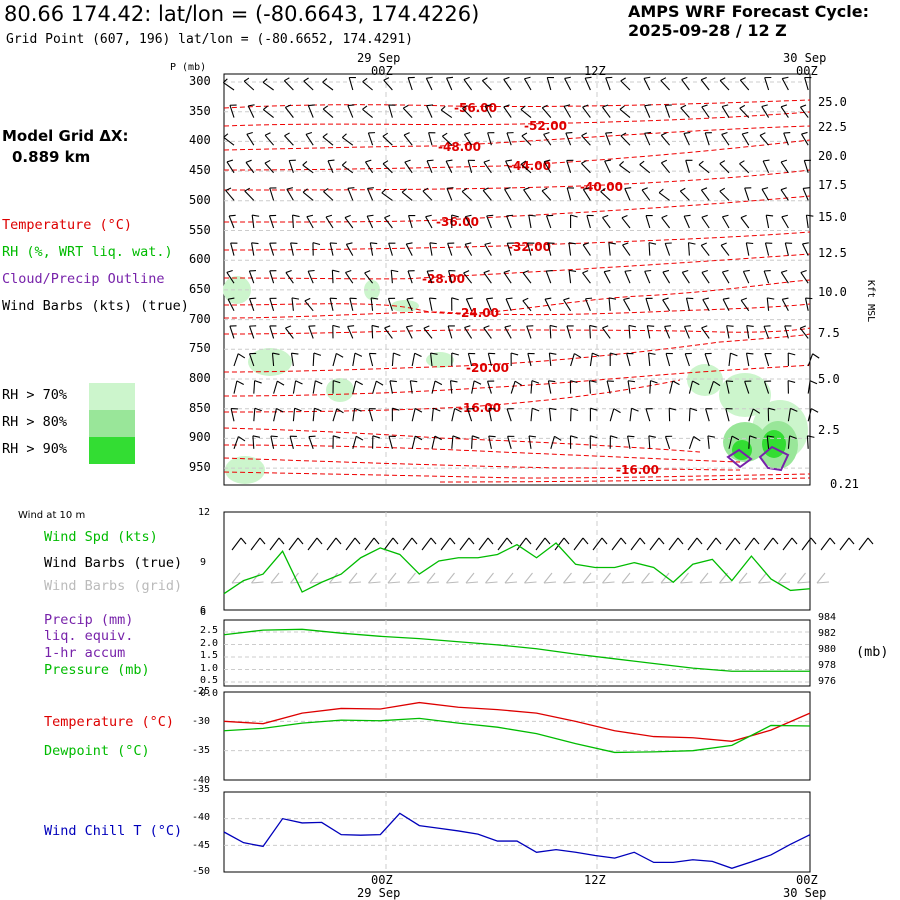  I want to click on chill-tick-45: -45, so click(201, 845).